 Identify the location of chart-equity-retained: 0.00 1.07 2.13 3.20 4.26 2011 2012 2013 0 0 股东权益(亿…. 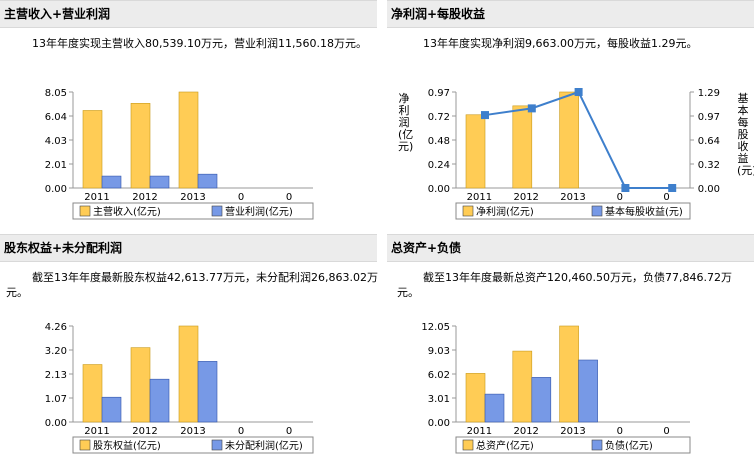
(179, 388).